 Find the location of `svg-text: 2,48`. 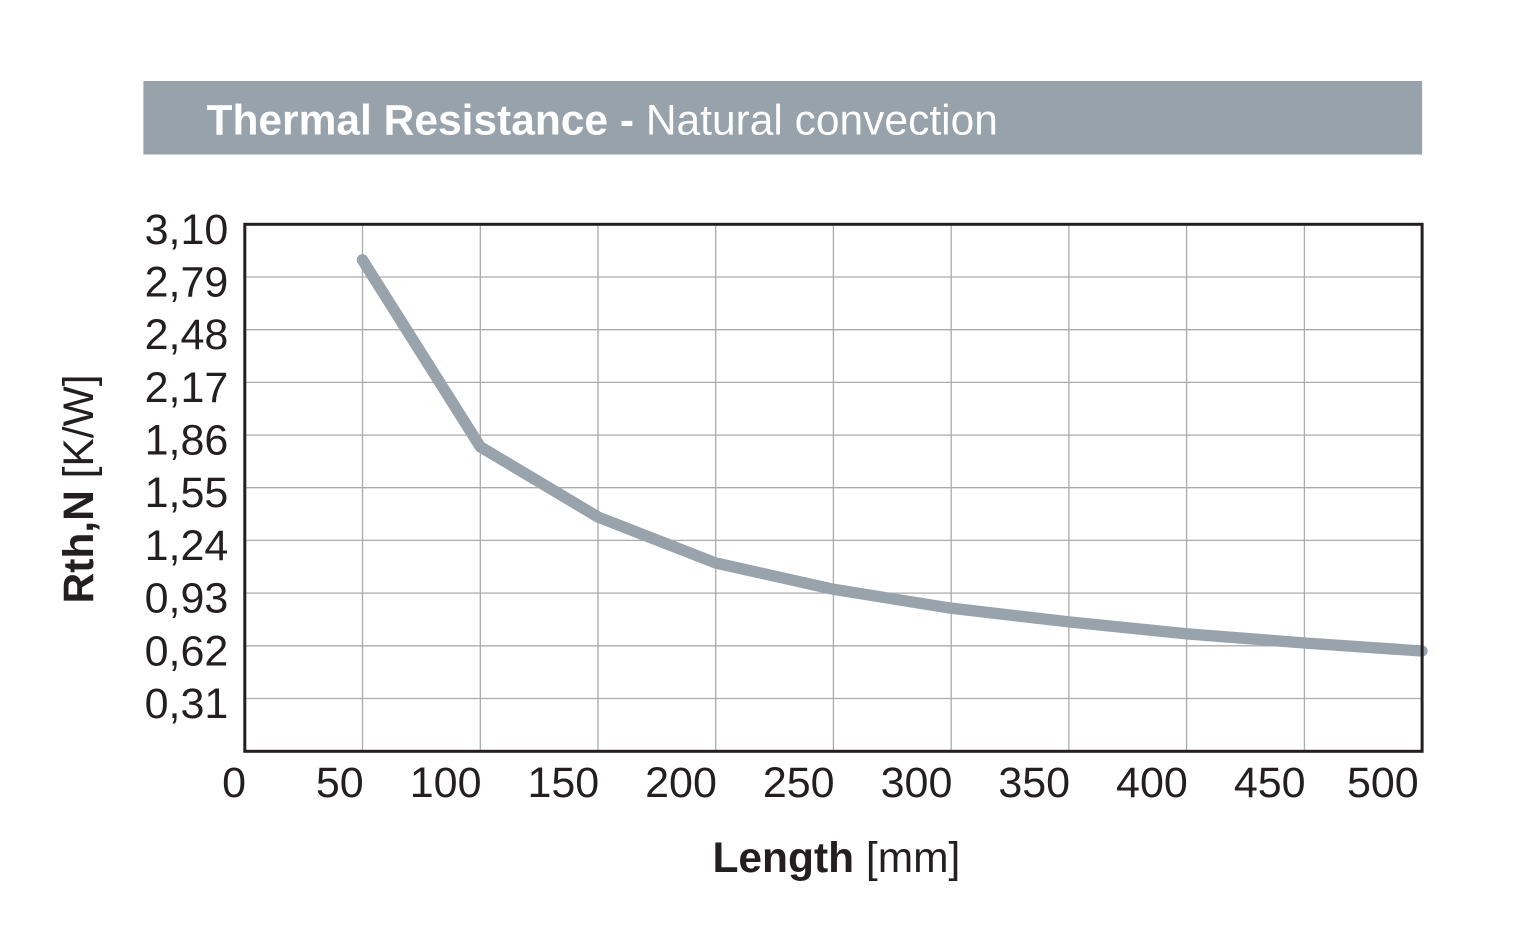

svg-text: 2,48 is located at coordinates (187, 335).